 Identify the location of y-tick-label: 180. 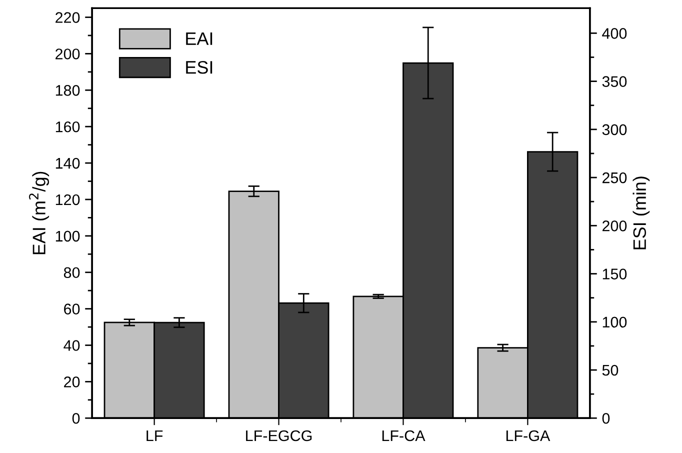
(68, 90).